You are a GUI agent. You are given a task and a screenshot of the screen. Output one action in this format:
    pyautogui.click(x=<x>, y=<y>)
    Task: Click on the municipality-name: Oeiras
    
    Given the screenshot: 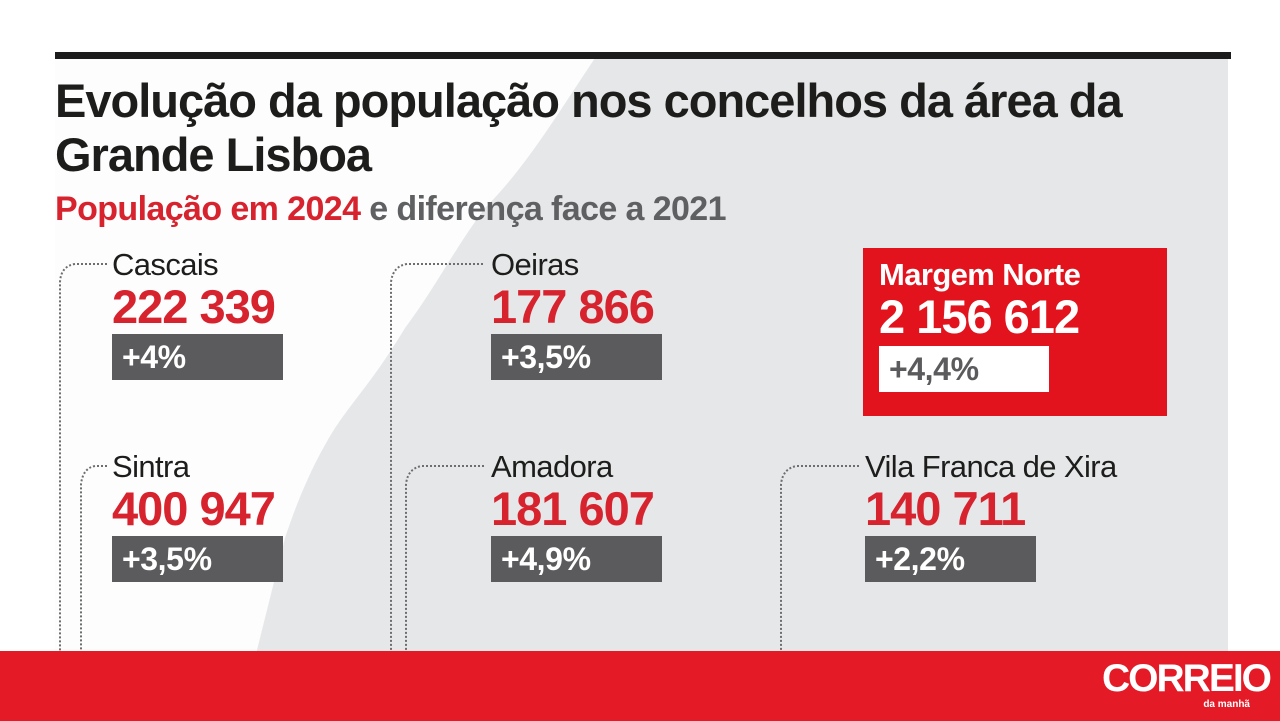 What is the action you would take?
    pyautogui.click(x=535, y=264)
    